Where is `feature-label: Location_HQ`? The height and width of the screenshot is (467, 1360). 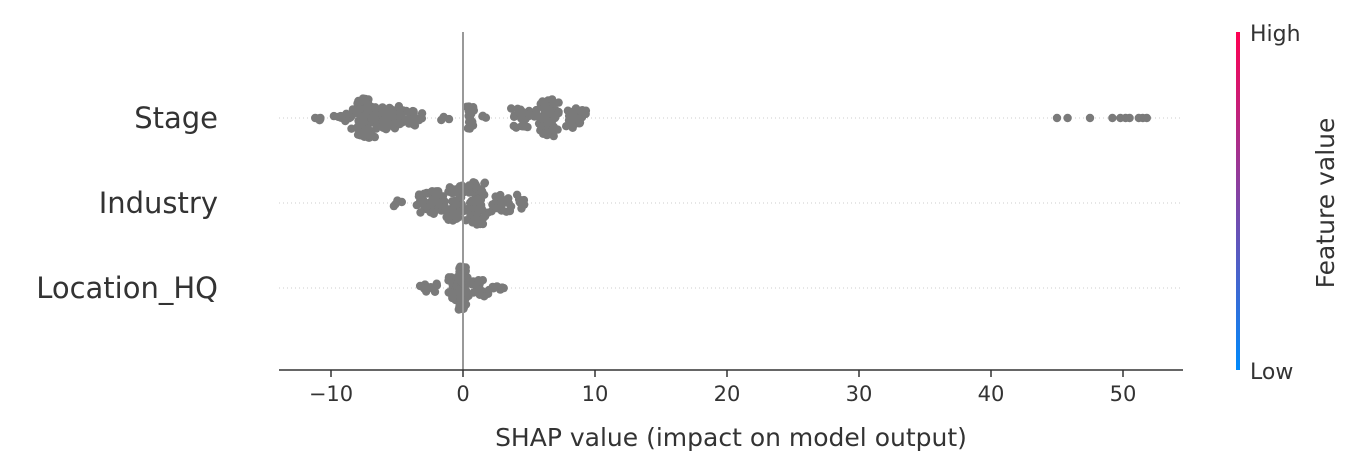
feature-label: Location_HQ is located at coordinates (127, 288).